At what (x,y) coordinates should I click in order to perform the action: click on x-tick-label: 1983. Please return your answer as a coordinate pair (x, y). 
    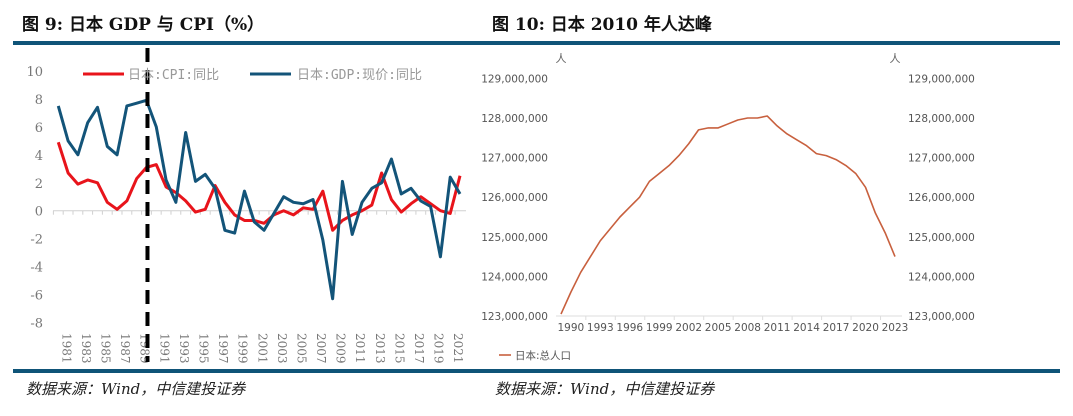
    Looking at the image, I should click on (86, 348).